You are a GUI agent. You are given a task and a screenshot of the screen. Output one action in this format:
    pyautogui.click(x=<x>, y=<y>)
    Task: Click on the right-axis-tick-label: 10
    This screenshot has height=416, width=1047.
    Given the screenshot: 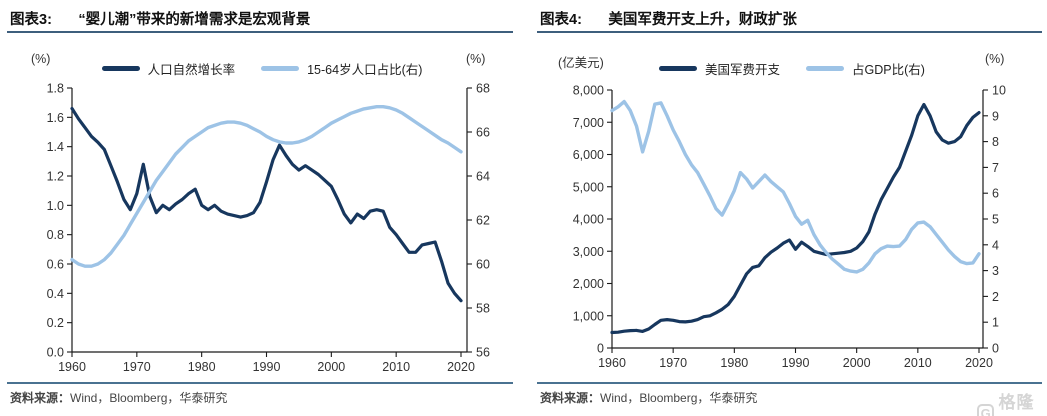 What is the action you would take?
    pyautogui.click(x=999, y=91)
    